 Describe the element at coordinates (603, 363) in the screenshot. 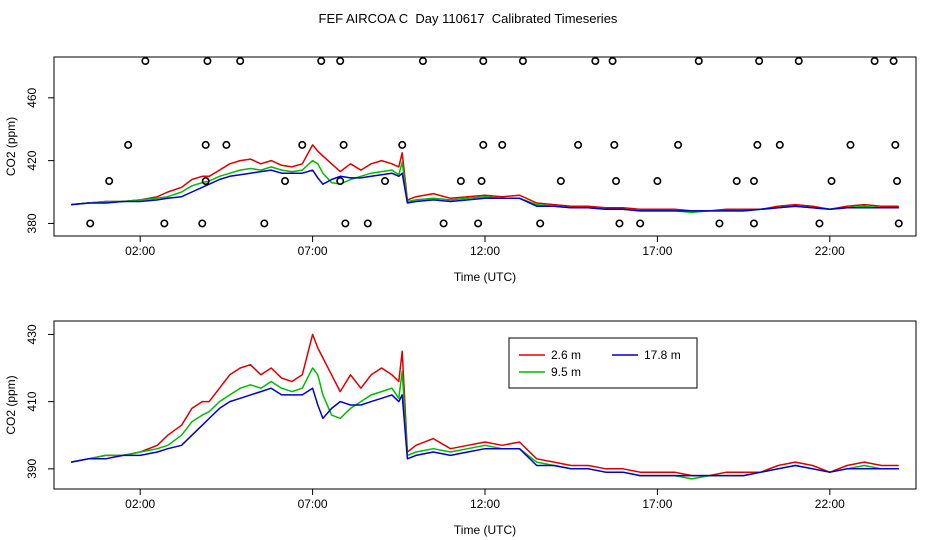

I see `legend-box` at that location.